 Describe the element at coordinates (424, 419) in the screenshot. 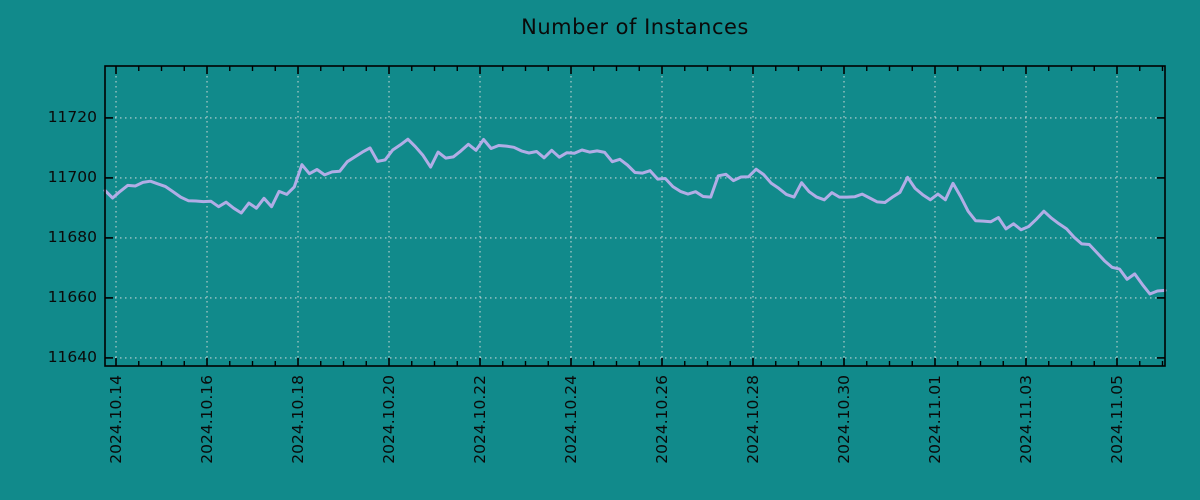

I see `x-tick-label: 2024.10.20` at that location.